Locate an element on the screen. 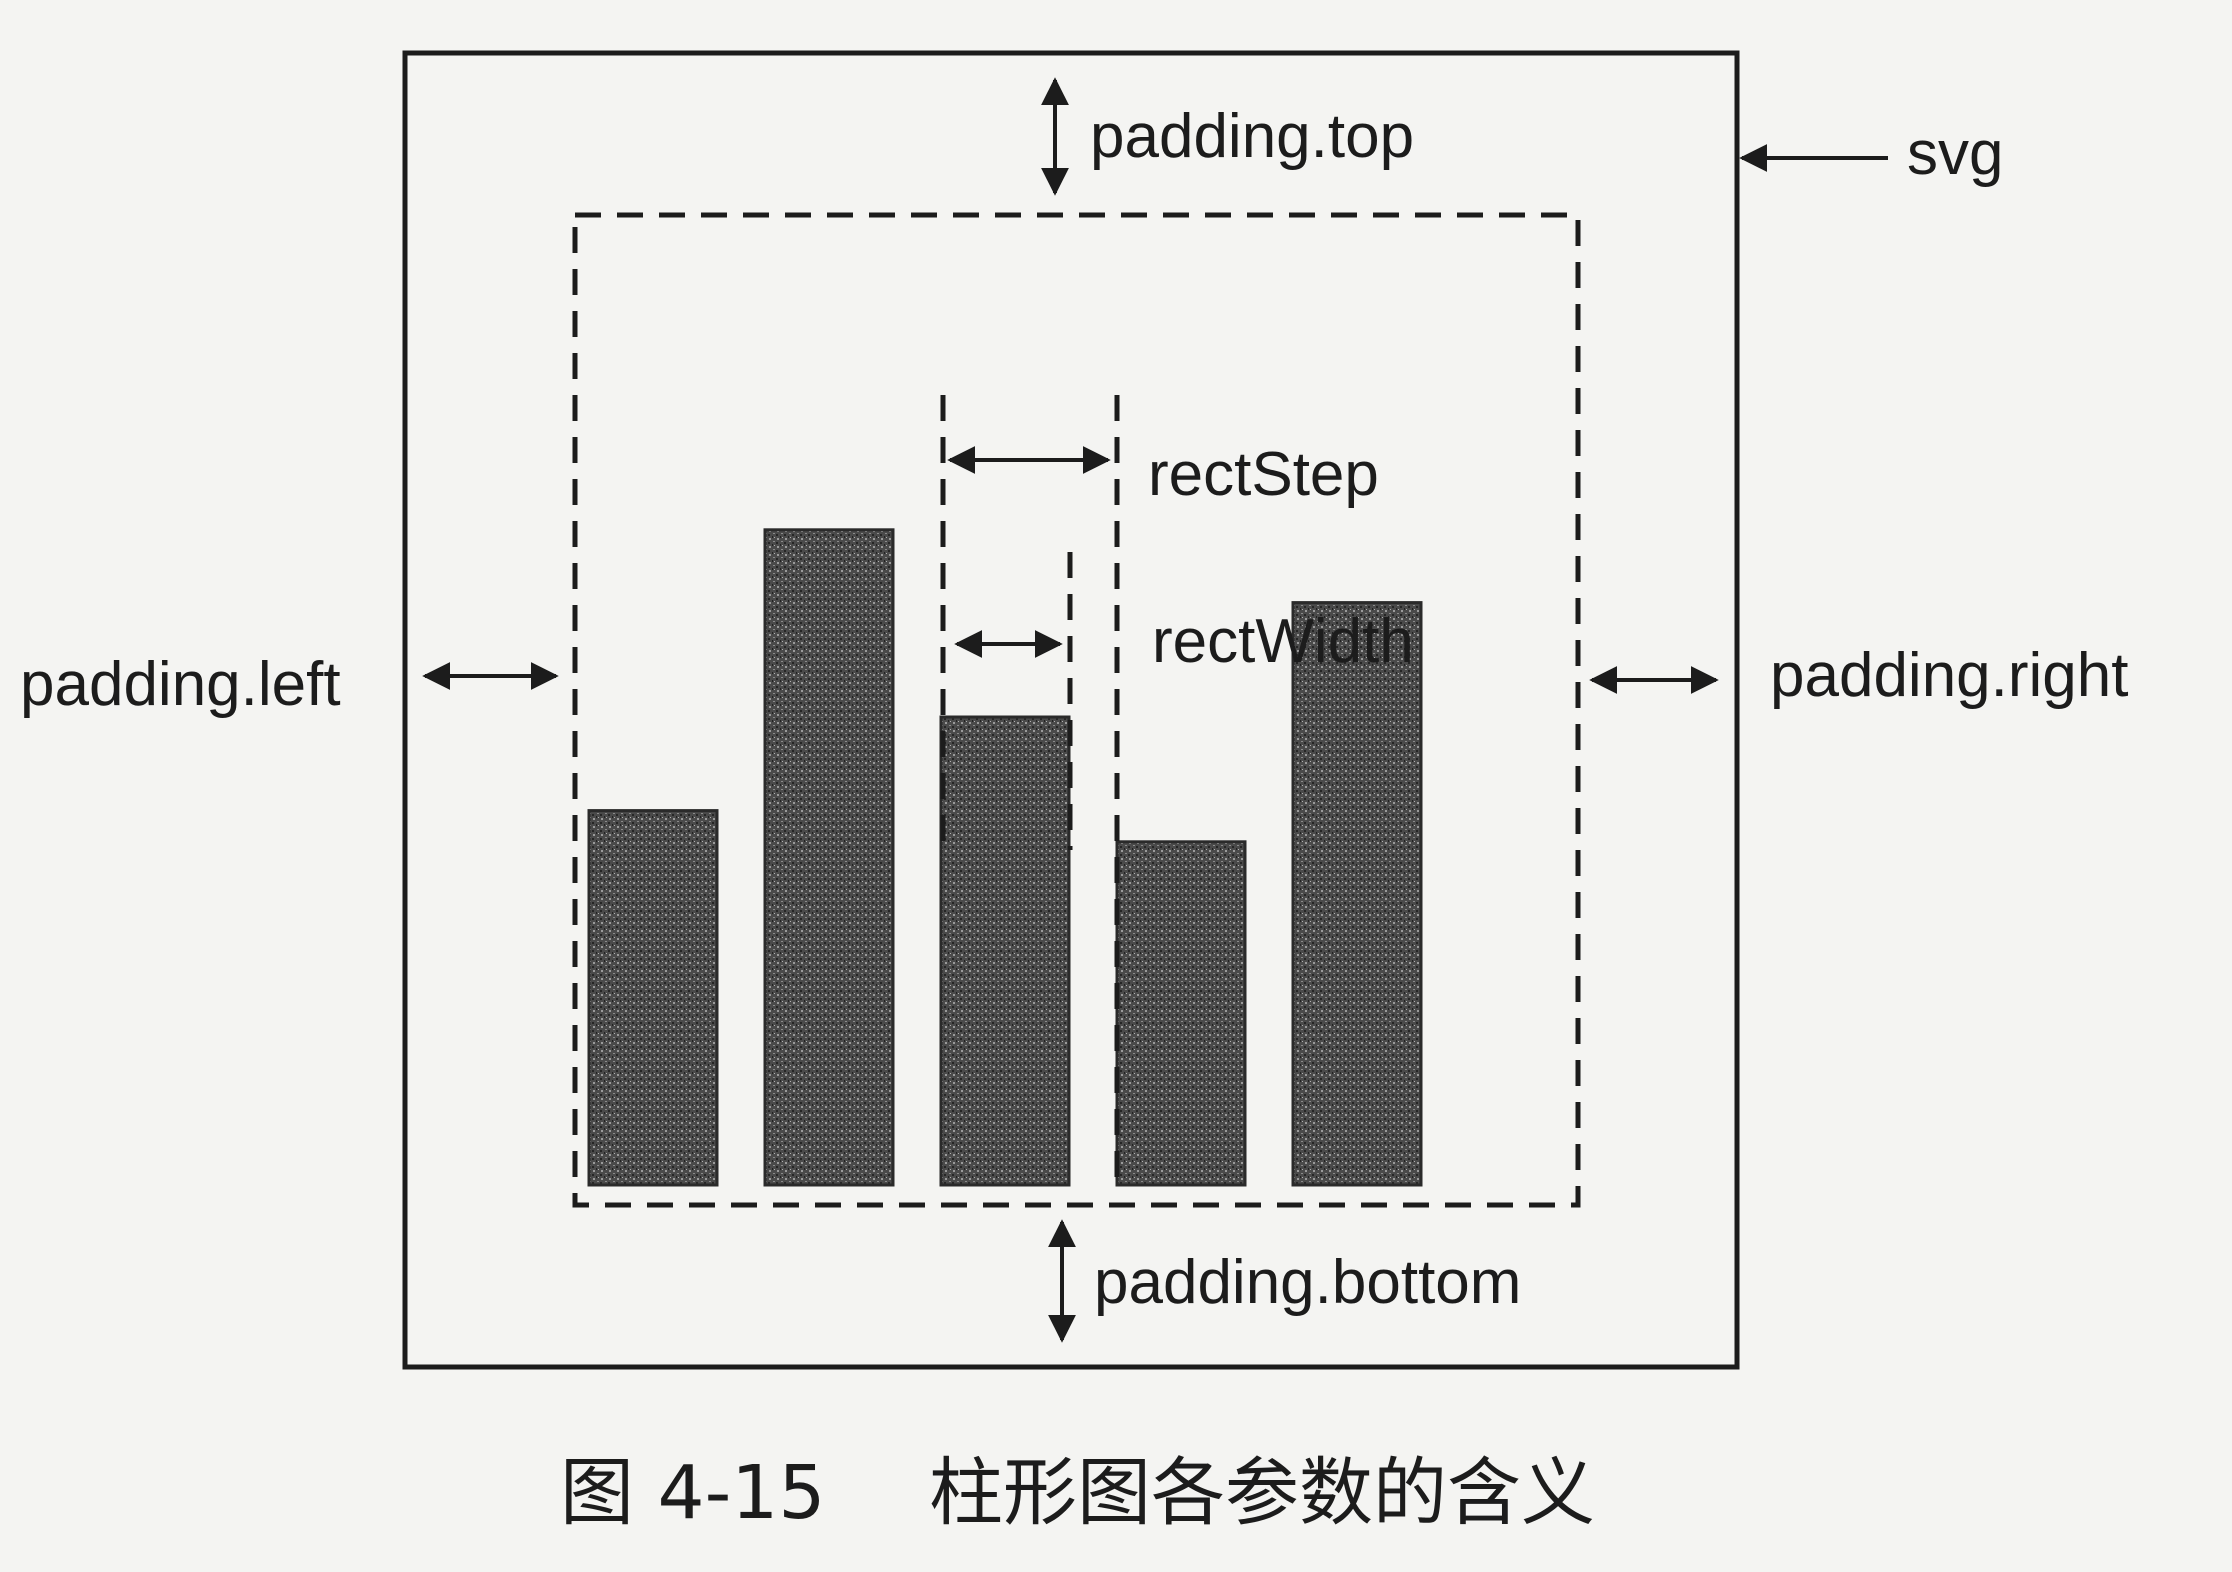 Image resolution: width=2232 pixels, height=1572 pixels. padding-right-label: padding.right is located at coordinates (1949, 675).